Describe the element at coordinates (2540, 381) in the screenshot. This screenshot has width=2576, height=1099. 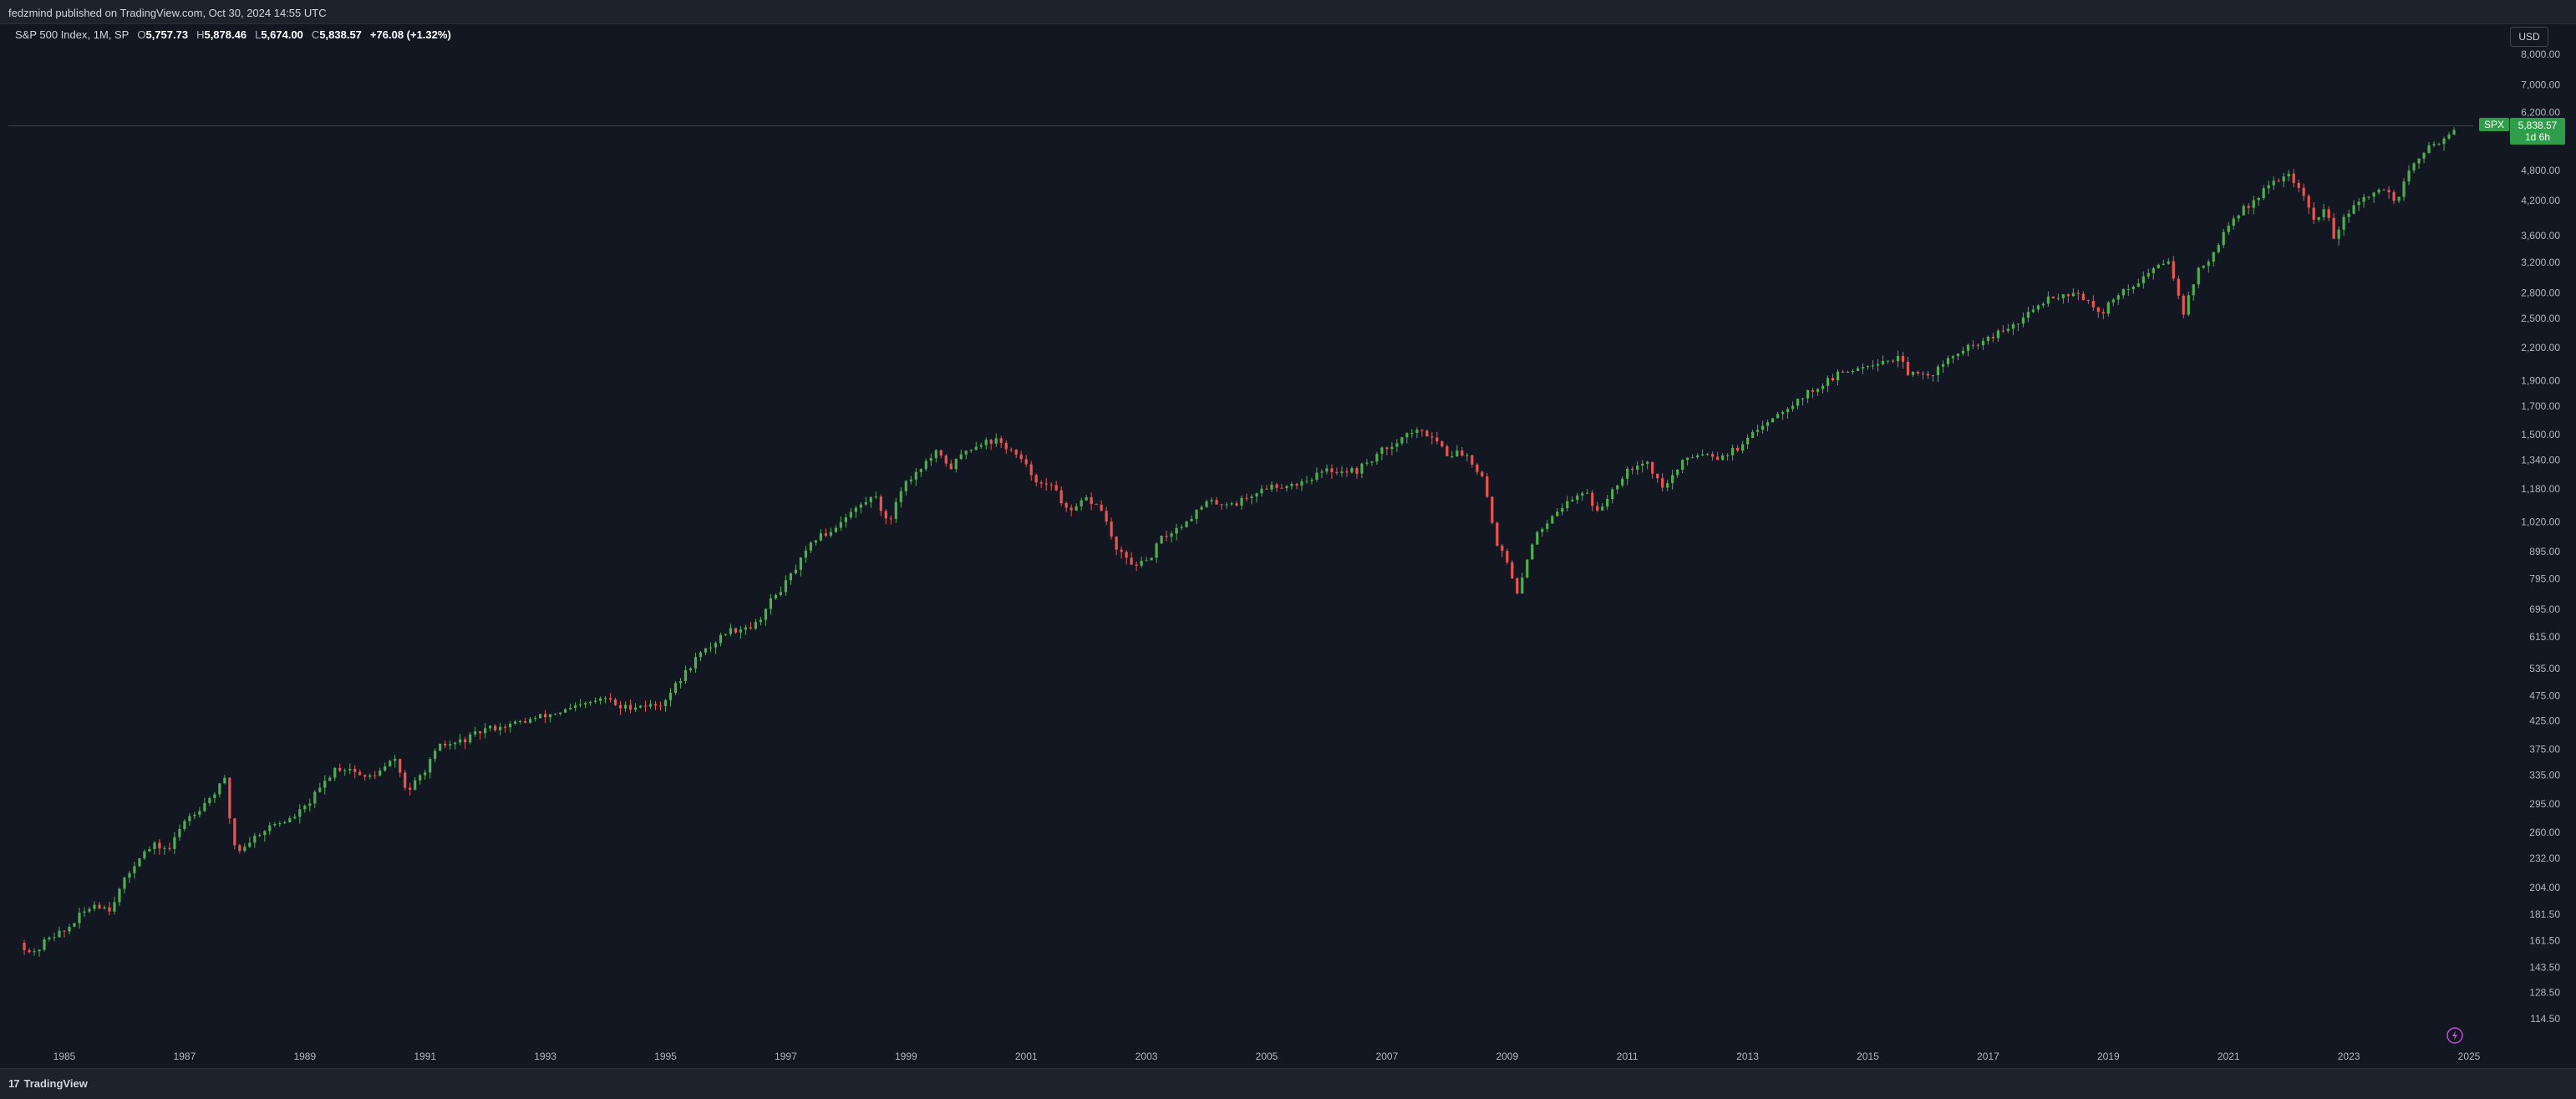
I see `y-tick-label: 1,900.00` at that location.